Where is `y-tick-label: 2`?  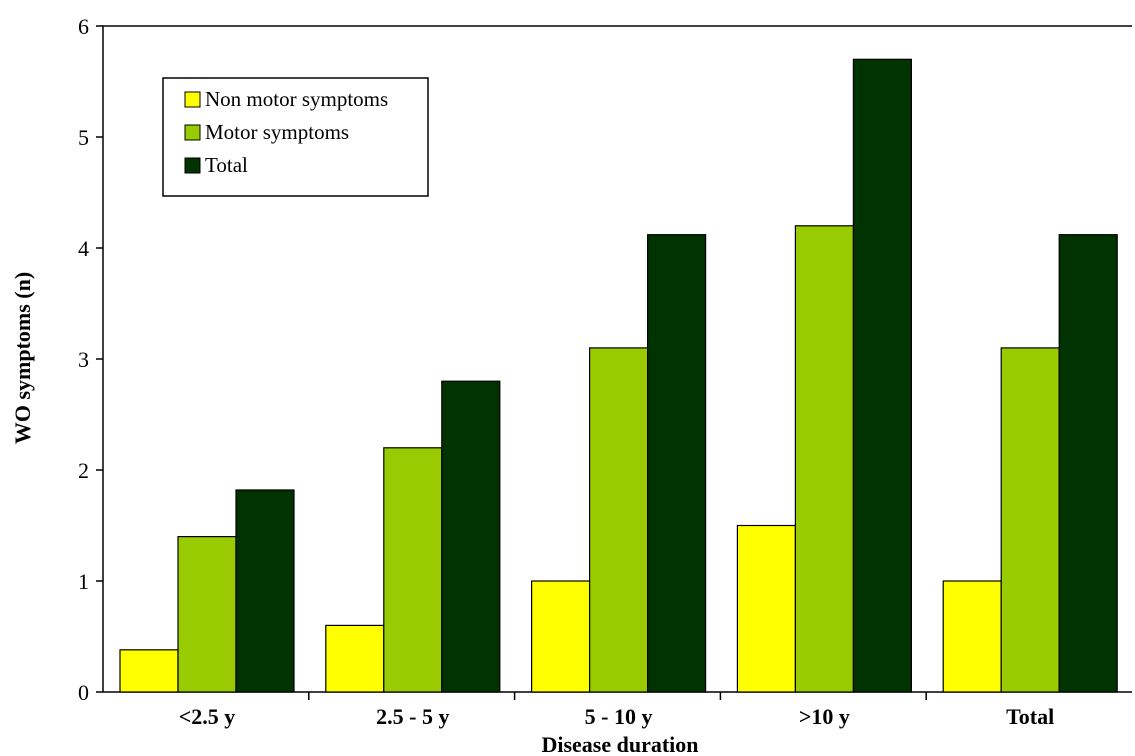
y-tick-label: 2 is located at coordinates (83, 470).